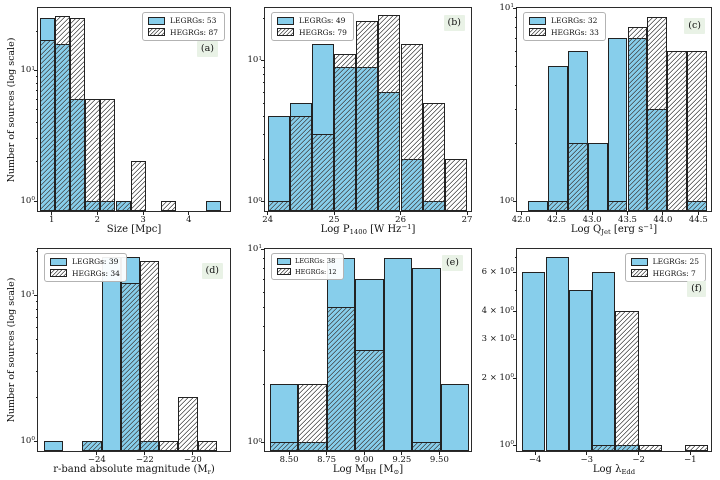 This screenshot has height=480, width=720. Describe the element at coordinates (96, 273) in the screenshot. I see `legend-label: HEGRGs: 34` at that location.